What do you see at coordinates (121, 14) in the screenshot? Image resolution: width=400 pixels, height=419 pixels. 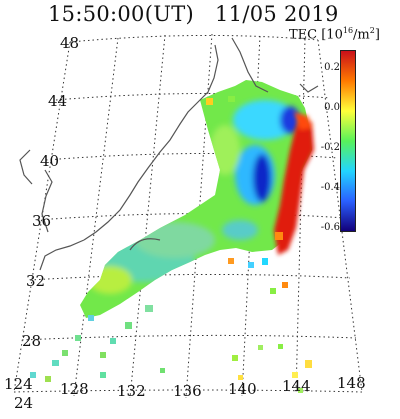 I see `title-time: 15:50:00(UT)` at bounding box center [121, 14].